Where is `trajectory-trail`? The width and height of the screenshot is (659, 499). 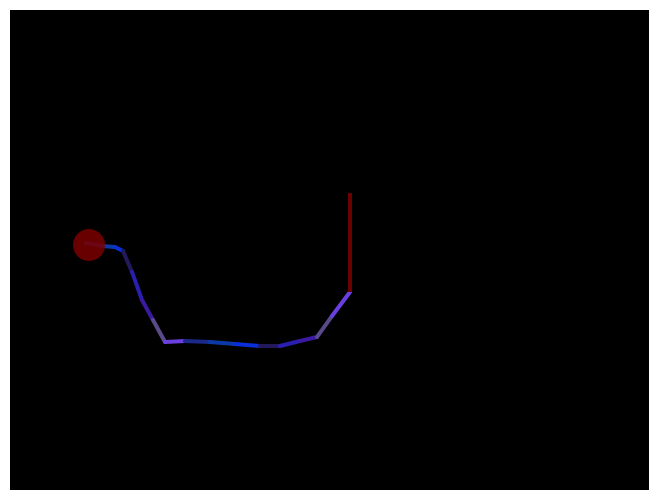
trajectory-trail is located at coordinates (218, 294).